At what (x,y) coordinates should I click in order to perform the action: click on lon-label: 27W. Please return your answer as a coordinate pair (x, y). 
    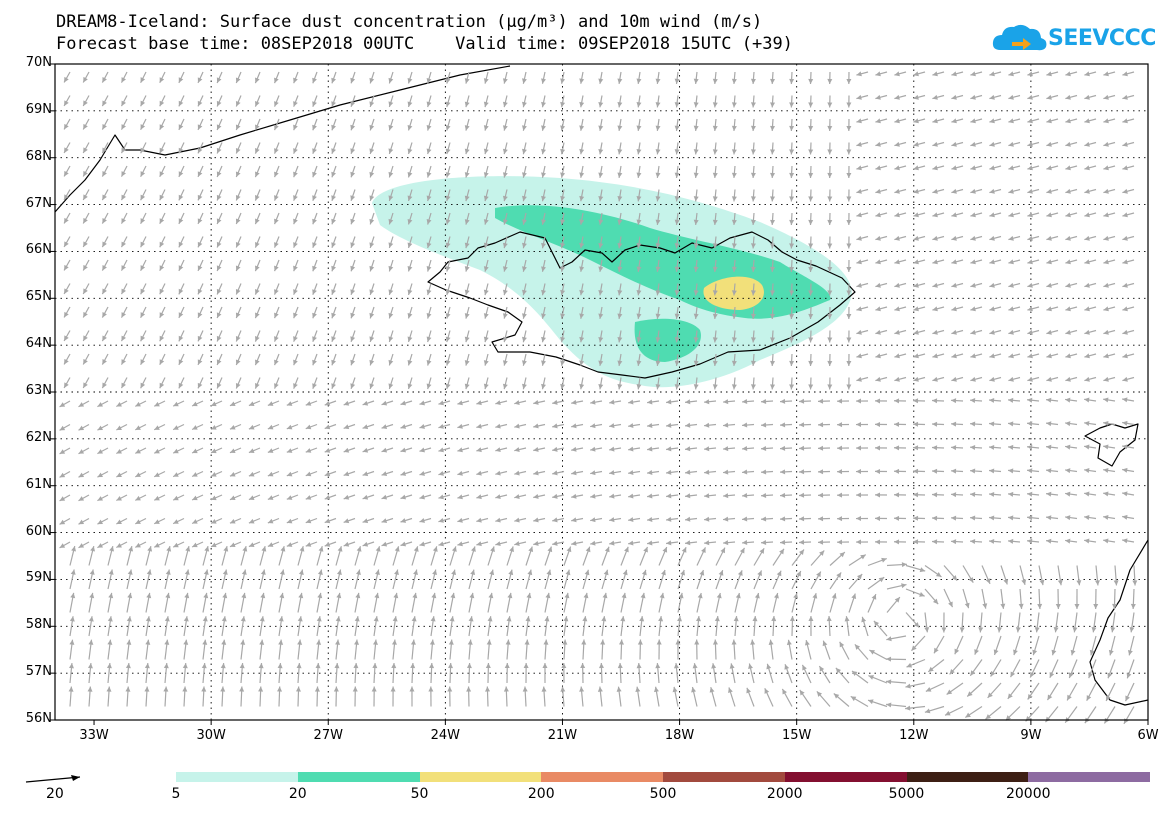
    Looking at the image, I should click on (328, 735).